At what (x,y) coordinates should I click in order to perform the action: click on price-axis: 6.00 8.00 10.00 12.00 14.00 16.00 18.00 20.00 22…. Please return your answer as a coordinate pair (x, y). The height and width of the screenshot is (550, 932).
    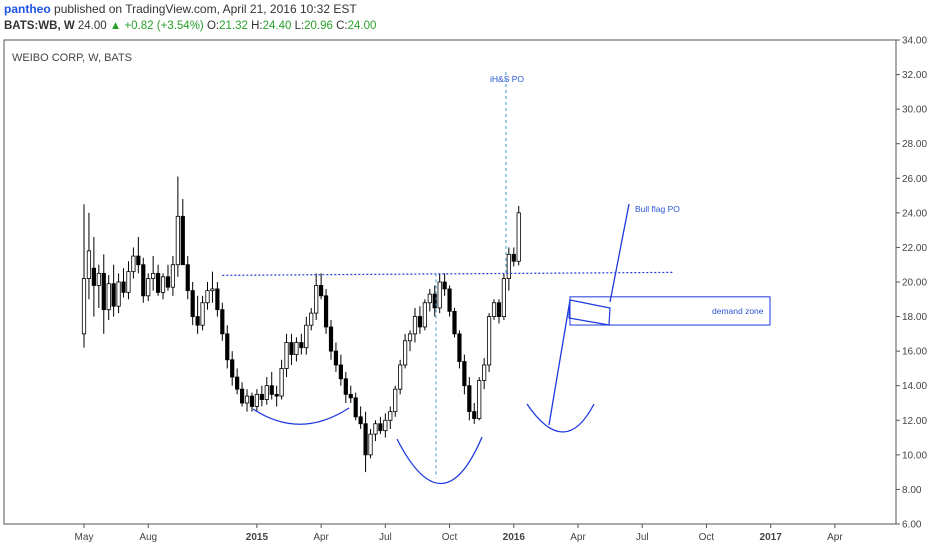
    Looking at the image, I should click on (911, 283).